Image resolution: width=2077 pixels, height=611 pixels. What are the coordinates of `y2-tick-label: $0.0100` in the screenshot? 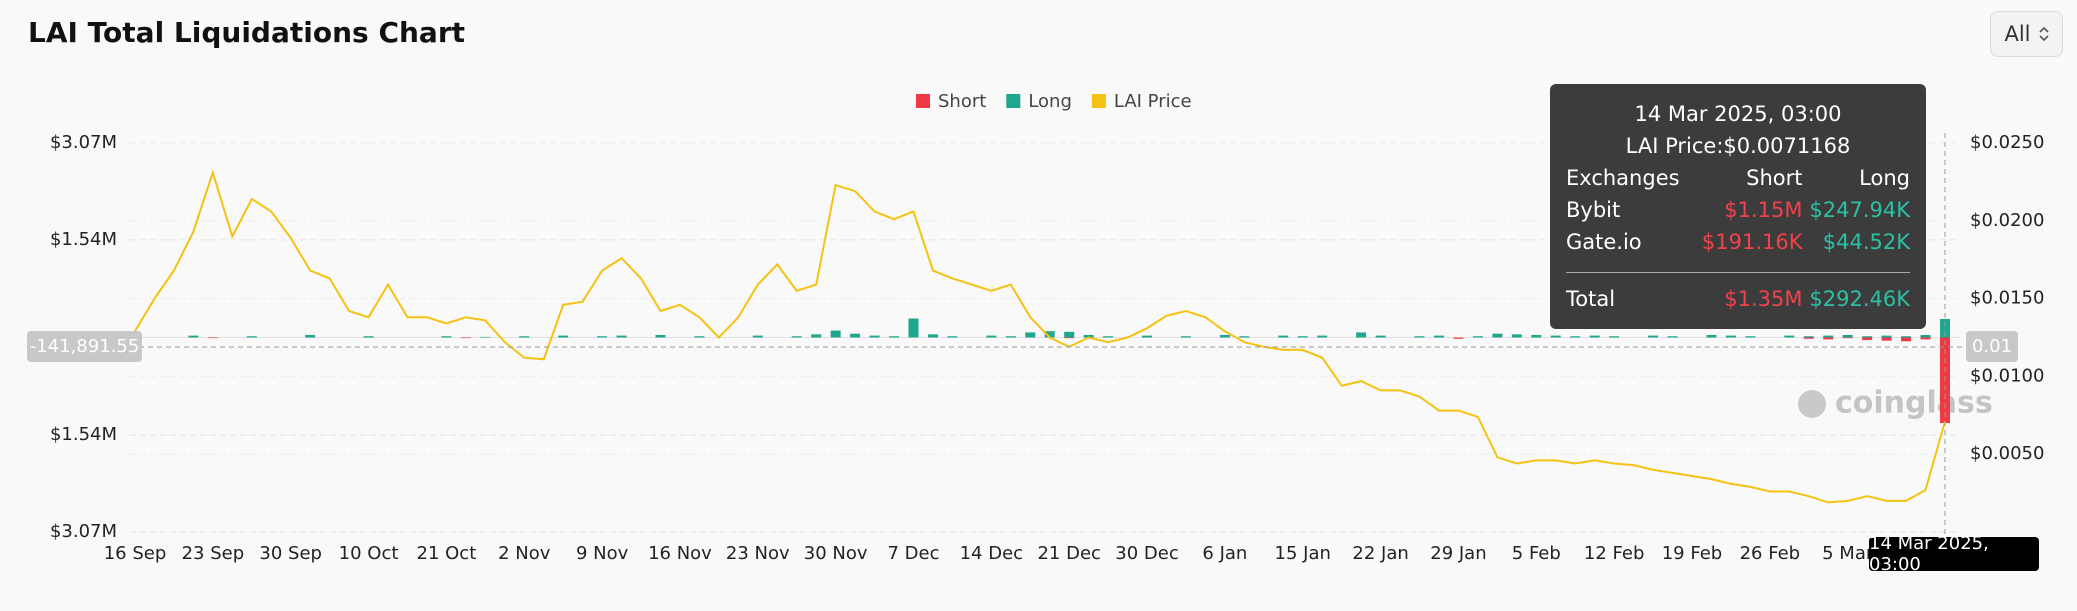 It's located at (2007, 375).